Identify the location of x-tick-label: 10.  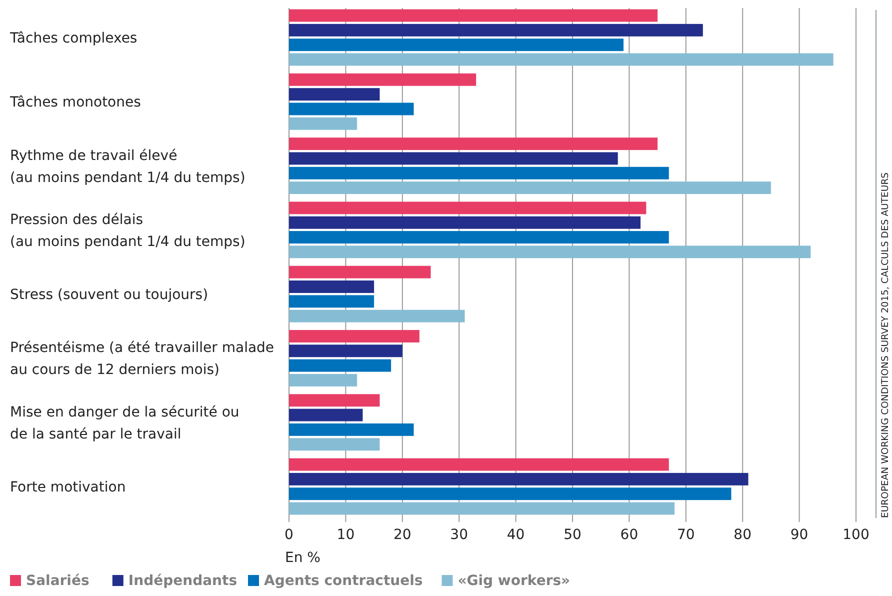
(345, 535).